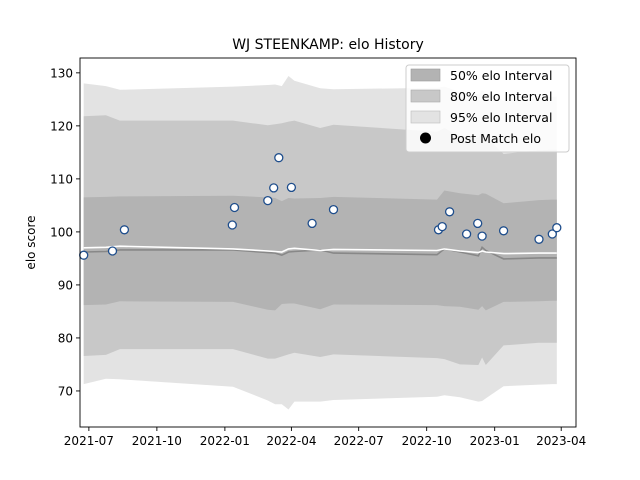  I want to click on center-lines, so click(320, 252).